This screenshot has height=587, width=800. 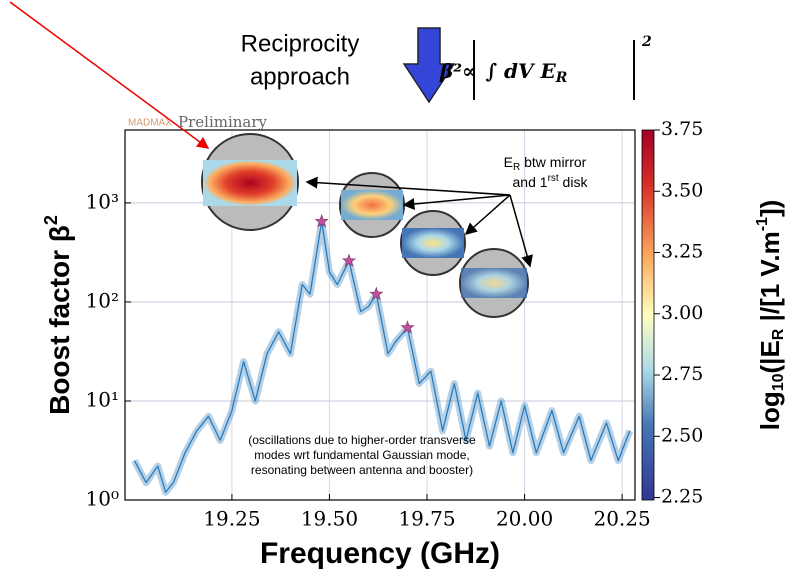 I want to click on note-part: disk, so click(x=574, y=182).